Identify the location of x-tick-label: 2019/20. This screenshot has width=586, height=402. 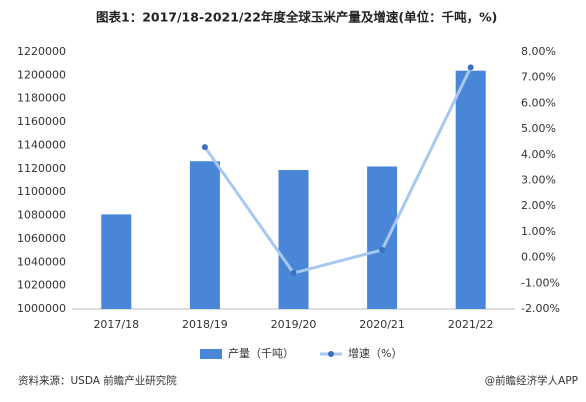
(294, 324).